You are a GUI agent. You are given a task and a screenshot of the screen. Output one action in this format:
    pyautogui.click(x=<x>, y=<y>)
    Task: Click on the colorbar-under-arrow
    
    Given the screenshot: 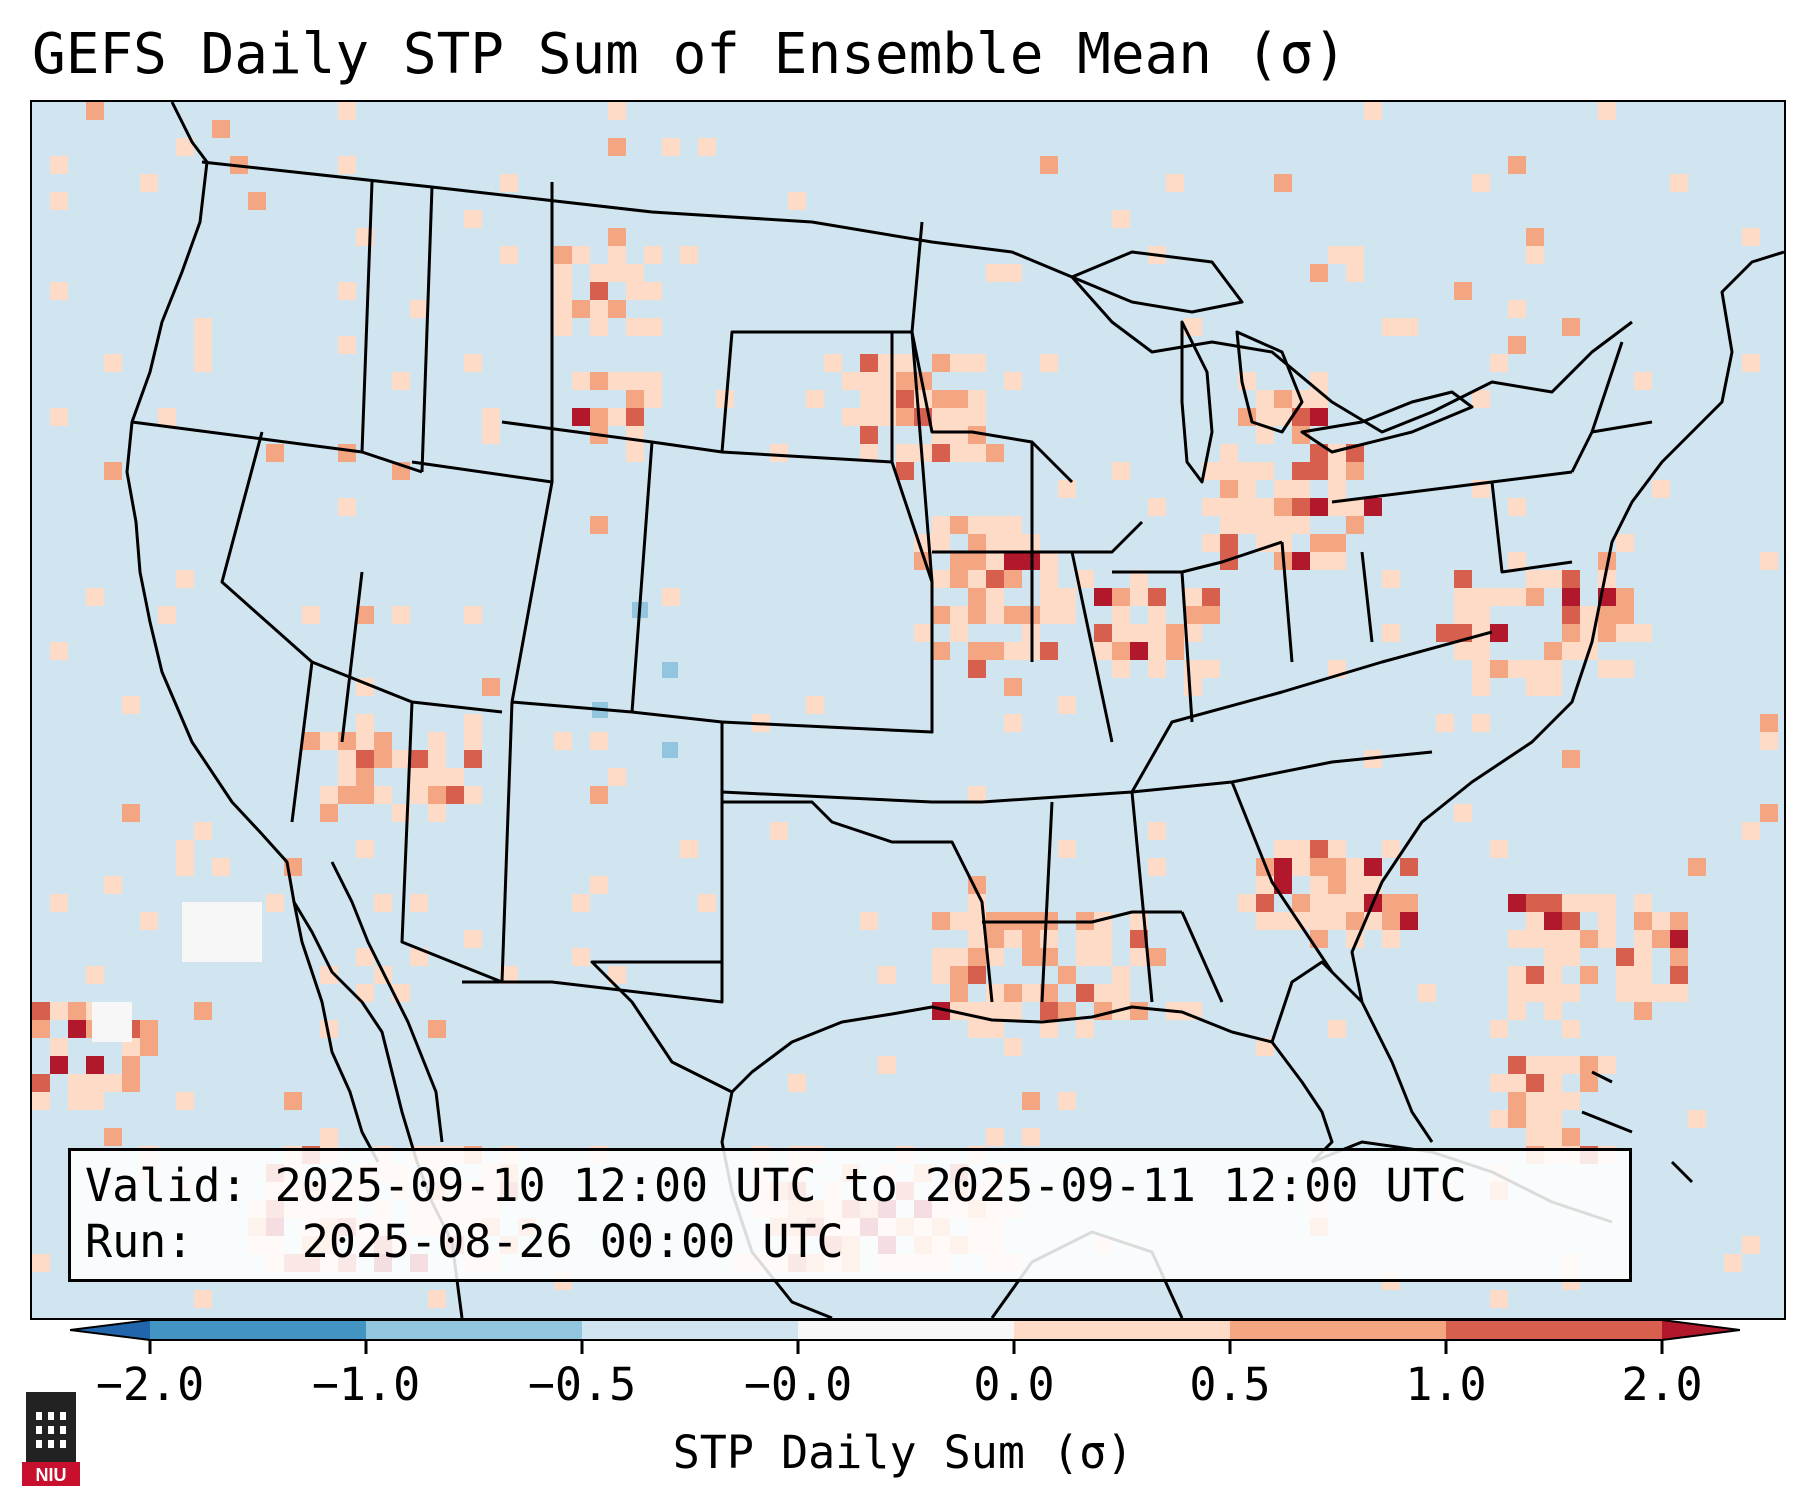 What is the action you would take?
    pyautogui.click(x=110, y=1330)
    